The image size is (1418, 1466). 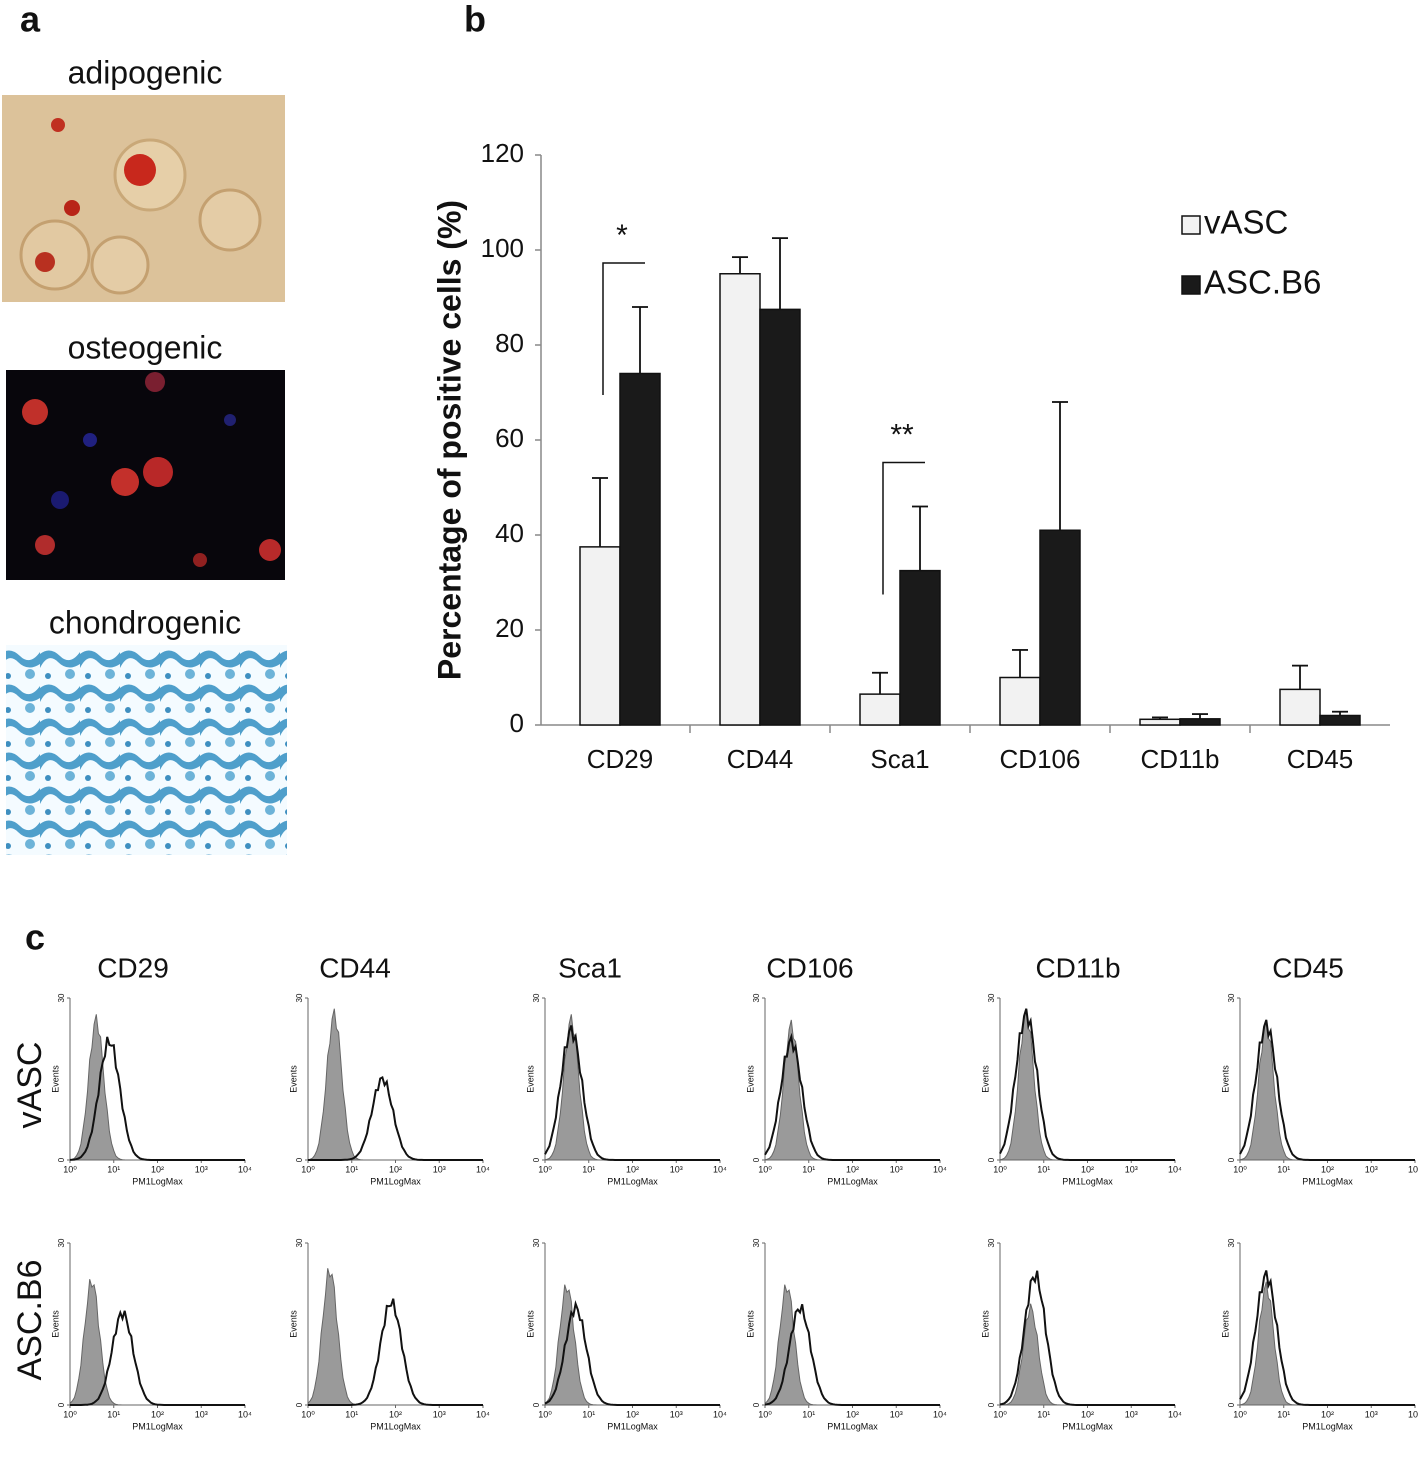 What do you see at coordinates (145, 347) in the screenshot?
I see `image-caption: osteogenic` at bounding box center [145, 347].